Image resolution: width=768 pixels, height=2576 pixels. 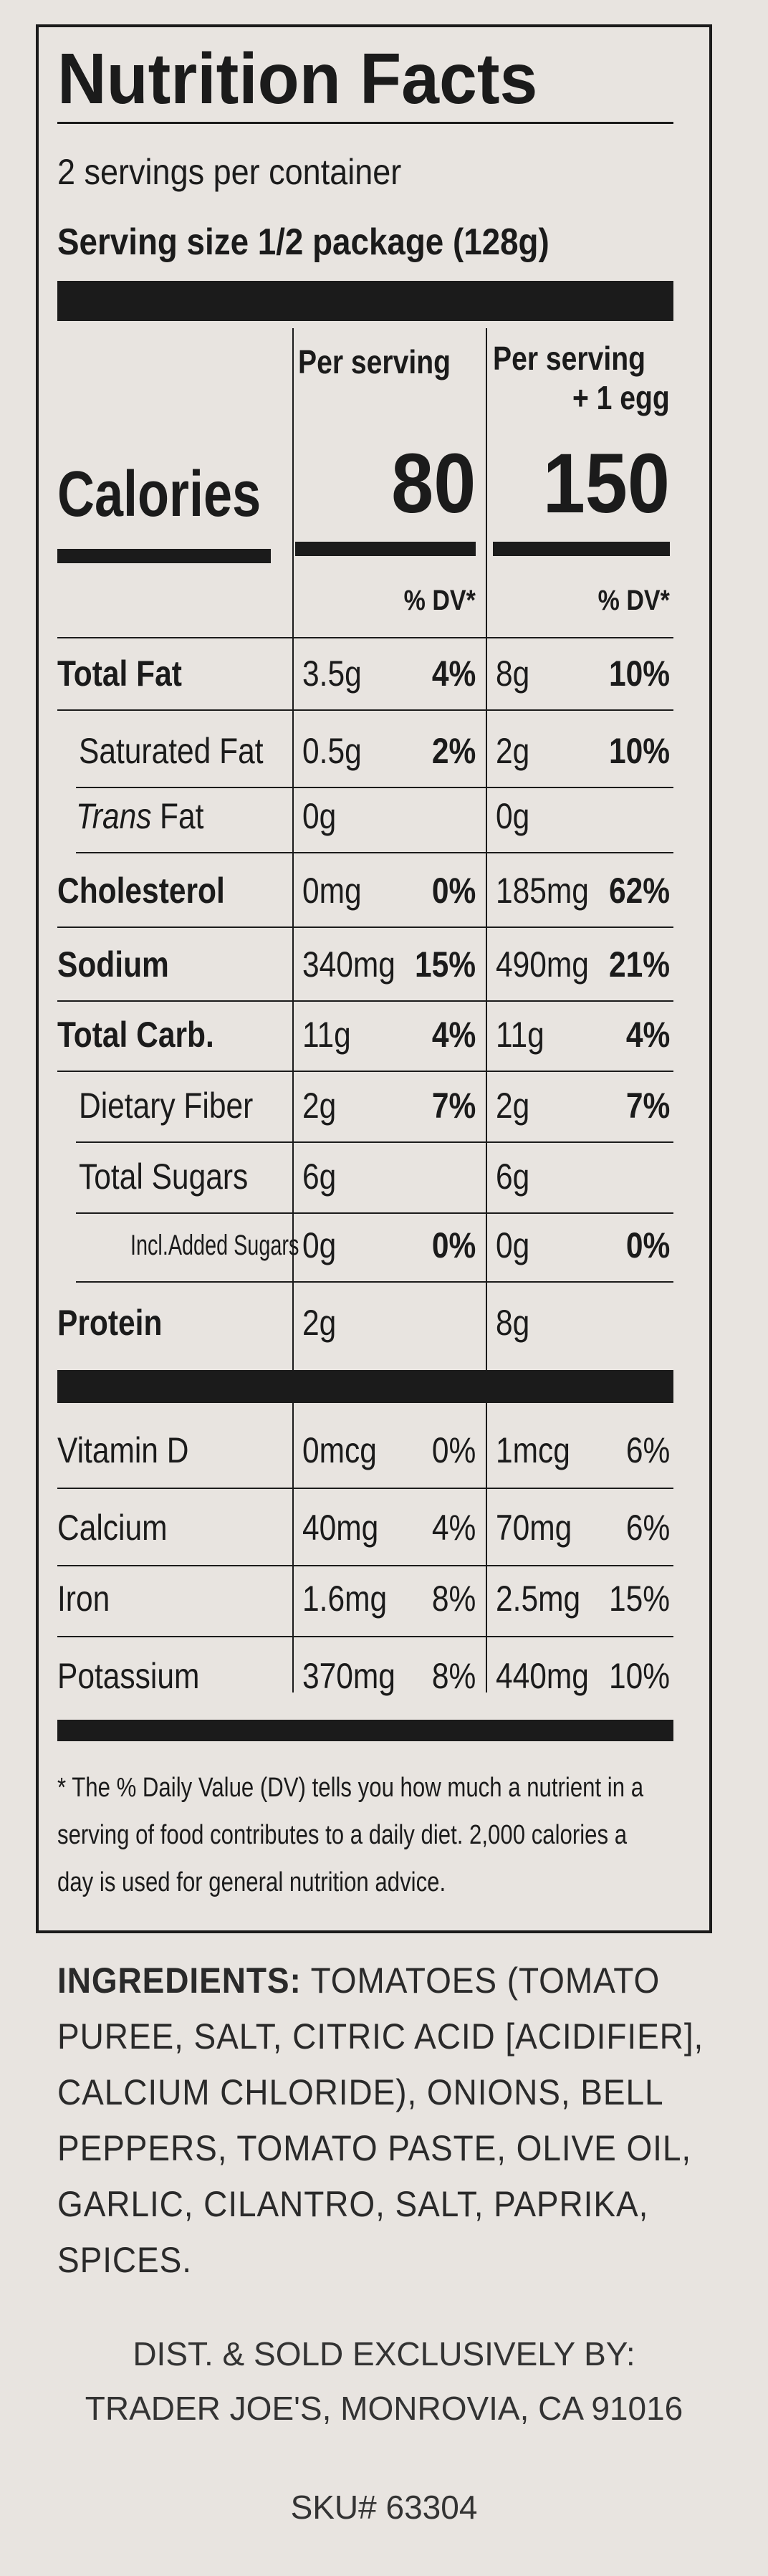 What do you see at coordinates (332, 674) in the screenshot?
I see `amount: 3.5g` at bounding box center [332, 674].